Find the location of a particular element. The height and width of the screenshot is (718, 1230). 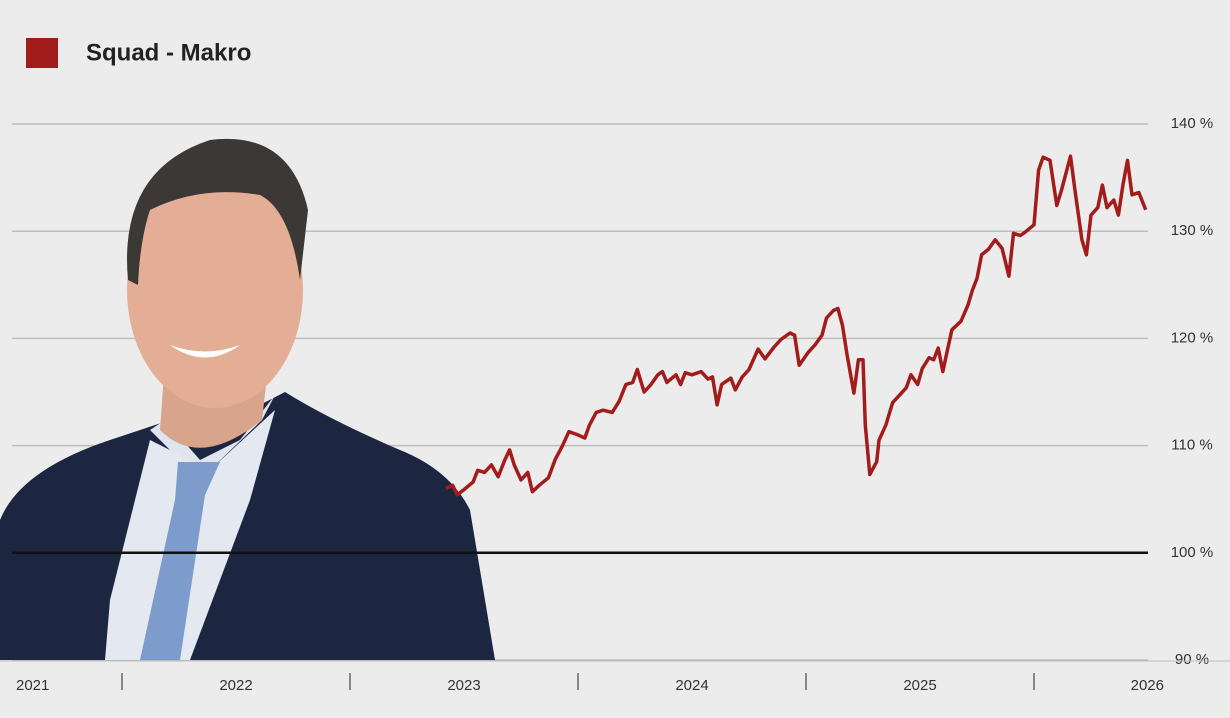

legend-swatch is located at coordinates (42, 53).